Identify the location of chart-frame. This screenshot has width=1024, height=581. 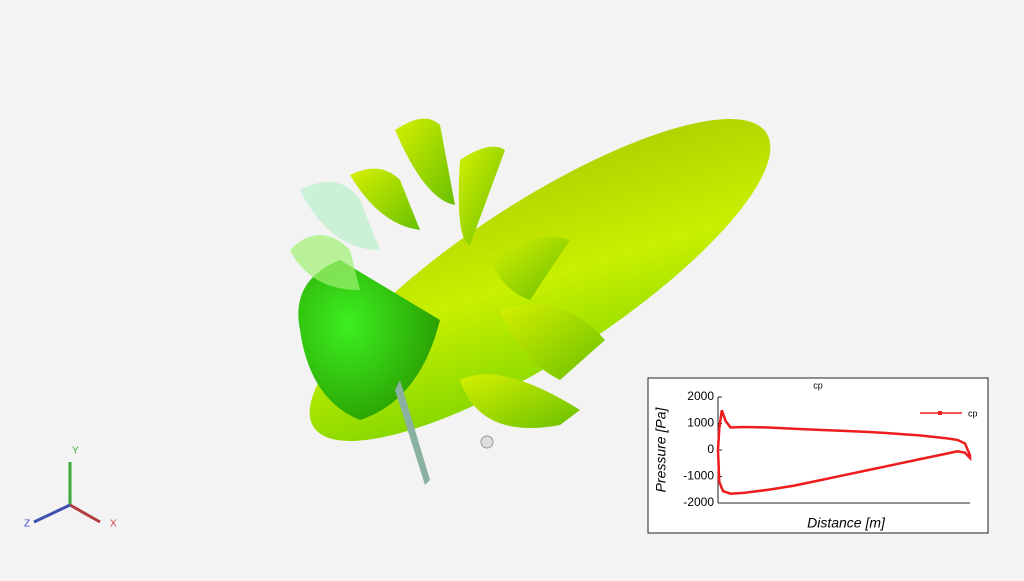
(818, 455).